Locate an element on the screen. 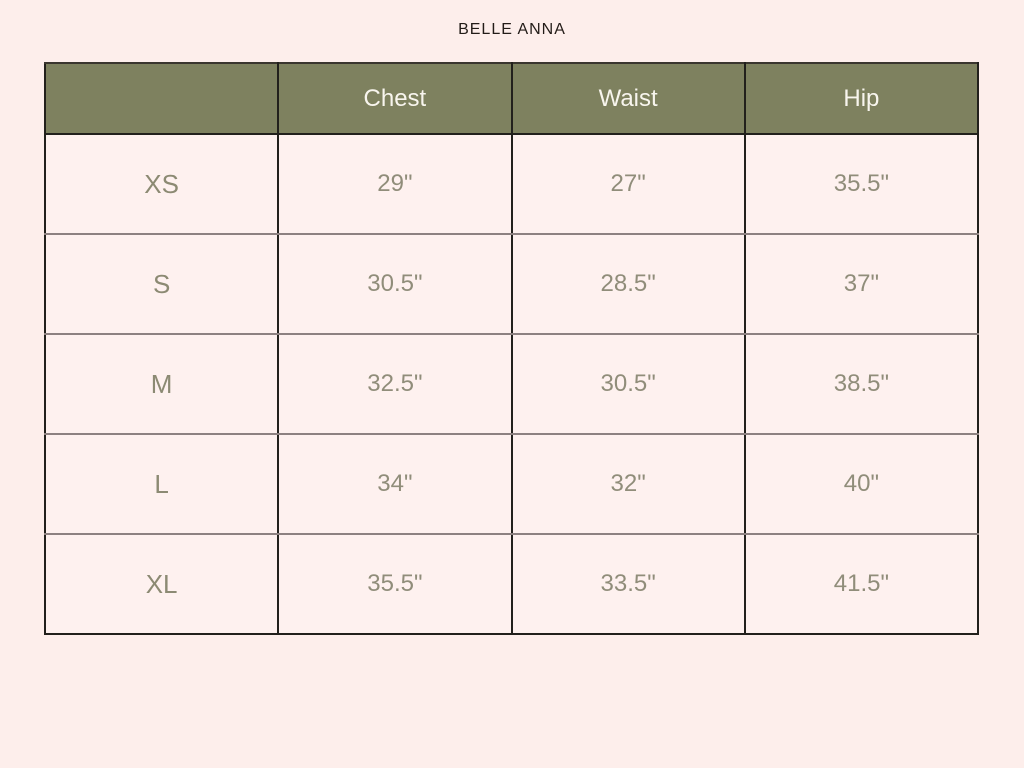 The height and width of the screenshot is (768, 1024). size-cell: L is located at coordinates (161, 484).